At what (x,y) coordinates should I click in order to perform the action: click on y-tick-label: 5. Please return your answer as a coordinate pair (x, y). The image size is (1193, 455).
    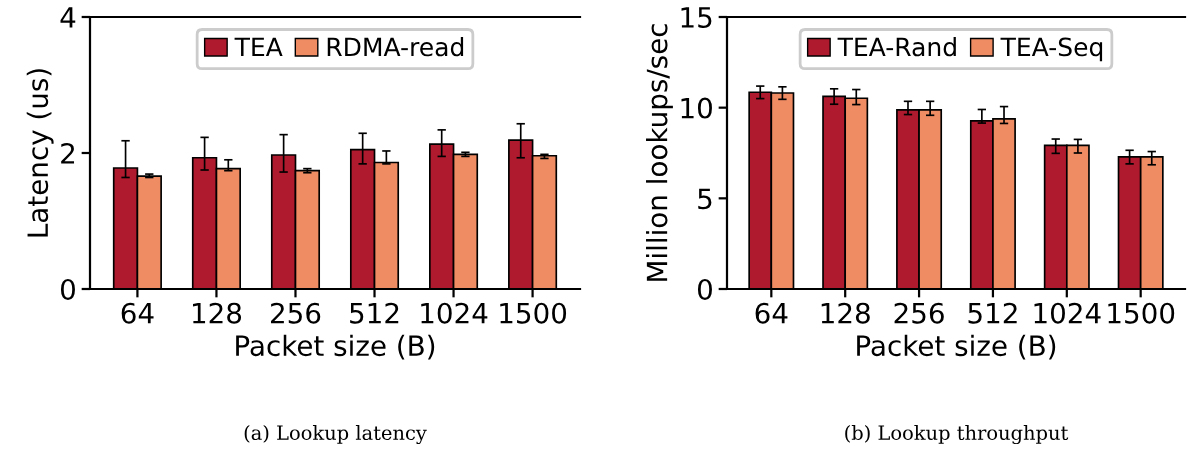
    Looking at the image, I should click on (705, 199).